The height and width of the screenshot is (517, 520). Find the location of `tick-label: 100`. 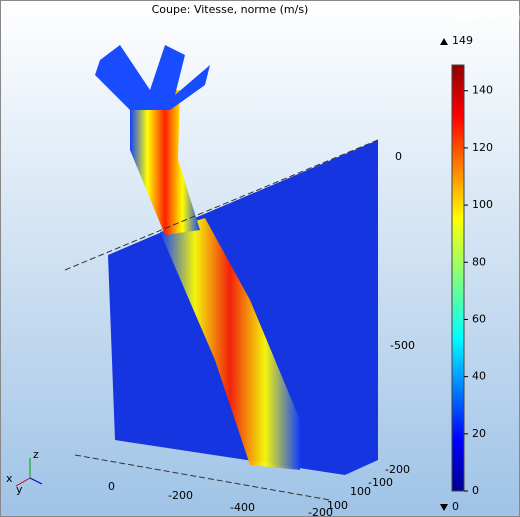

tick-label: 100 is located at coordinates (482, 204).